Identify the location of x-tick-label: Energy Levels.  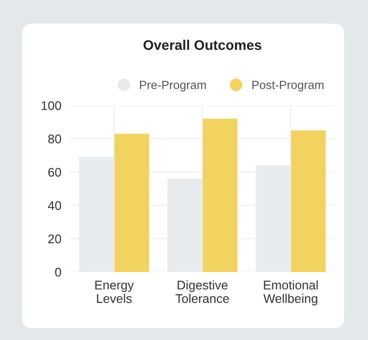
(114, 291).